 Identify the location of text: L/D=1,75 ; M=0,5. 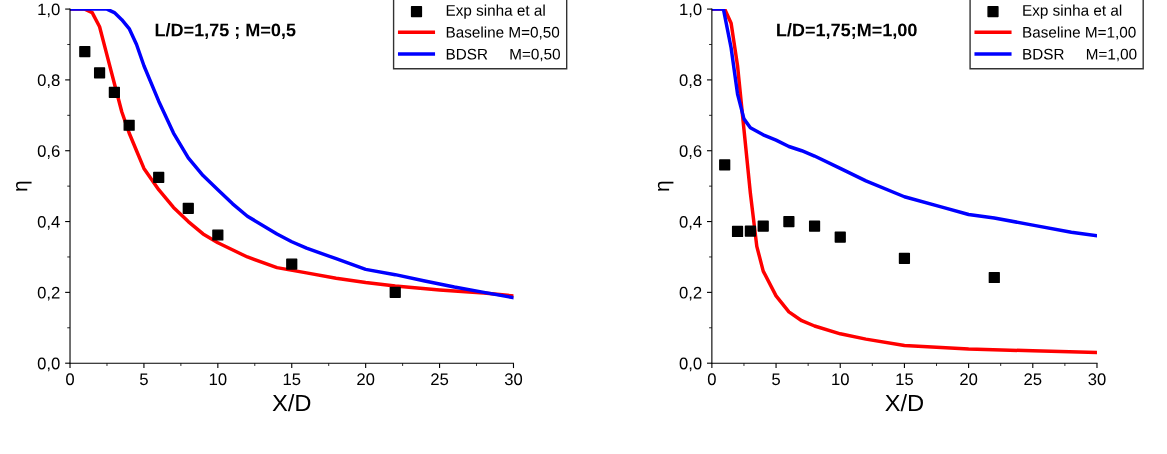
(225, 31).